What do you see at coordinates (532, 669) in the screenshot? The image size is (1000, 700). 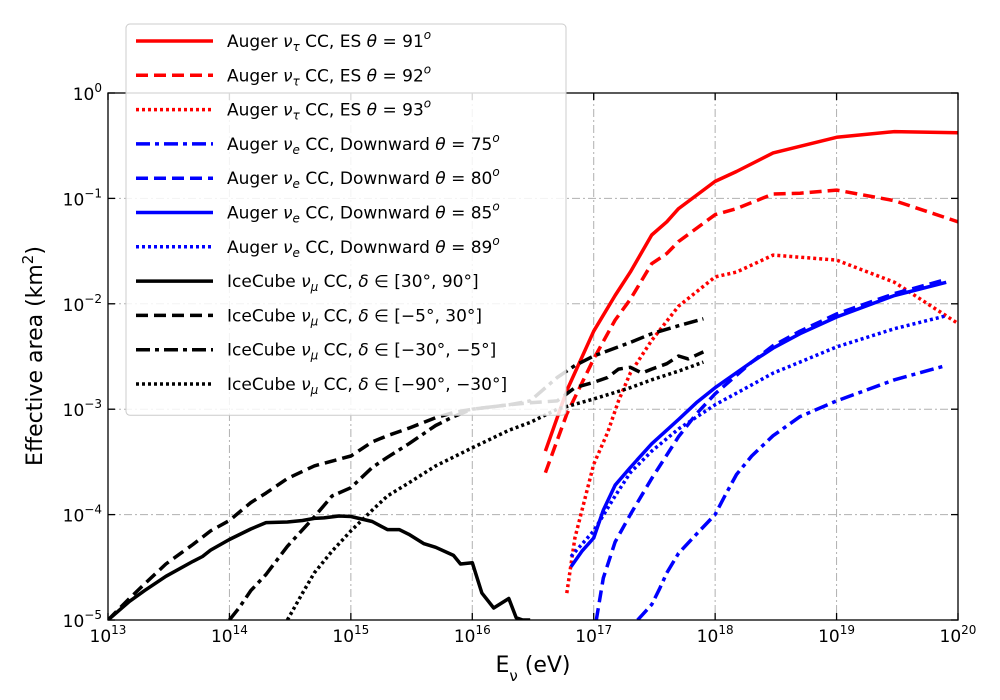 I see `x-axis-label: Eν (eV)` at bounding box center [532, 669].